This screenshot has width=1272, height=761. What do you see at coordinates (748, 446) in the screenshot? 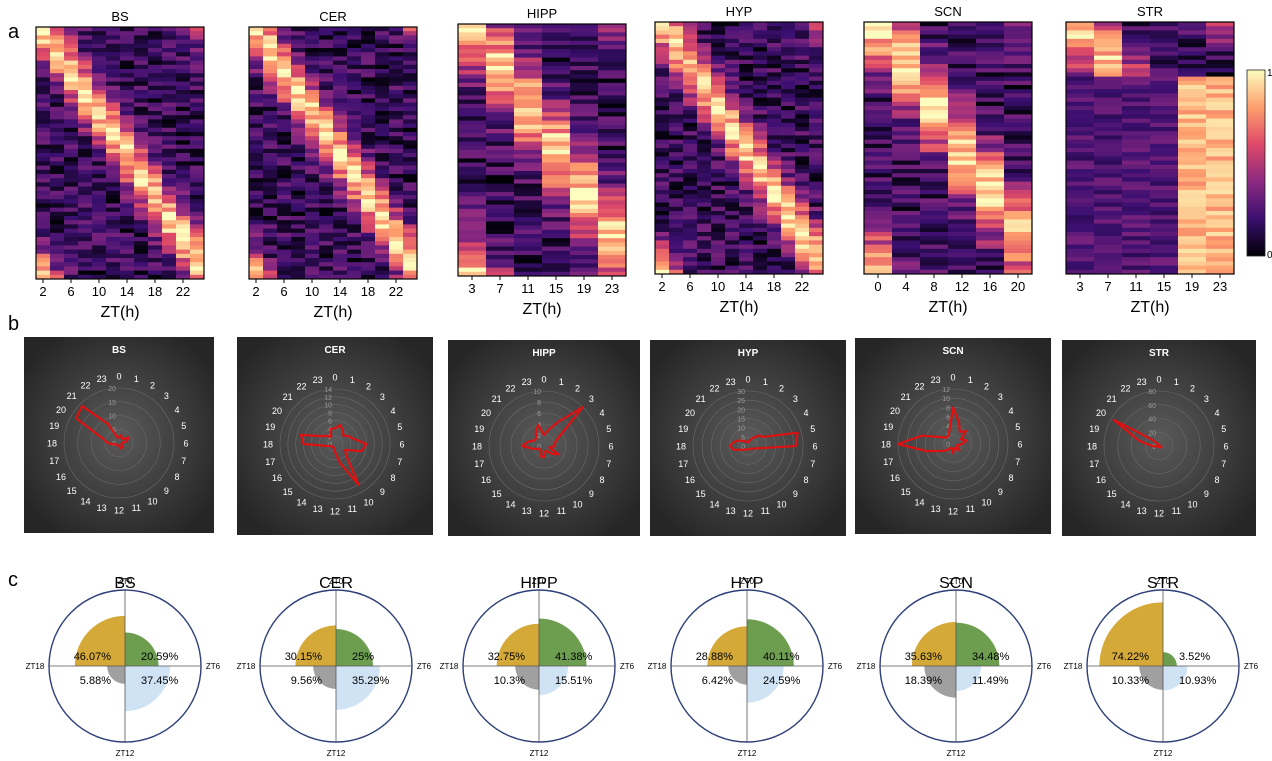
I see `radar-ring` at bounding box center [748, 446].